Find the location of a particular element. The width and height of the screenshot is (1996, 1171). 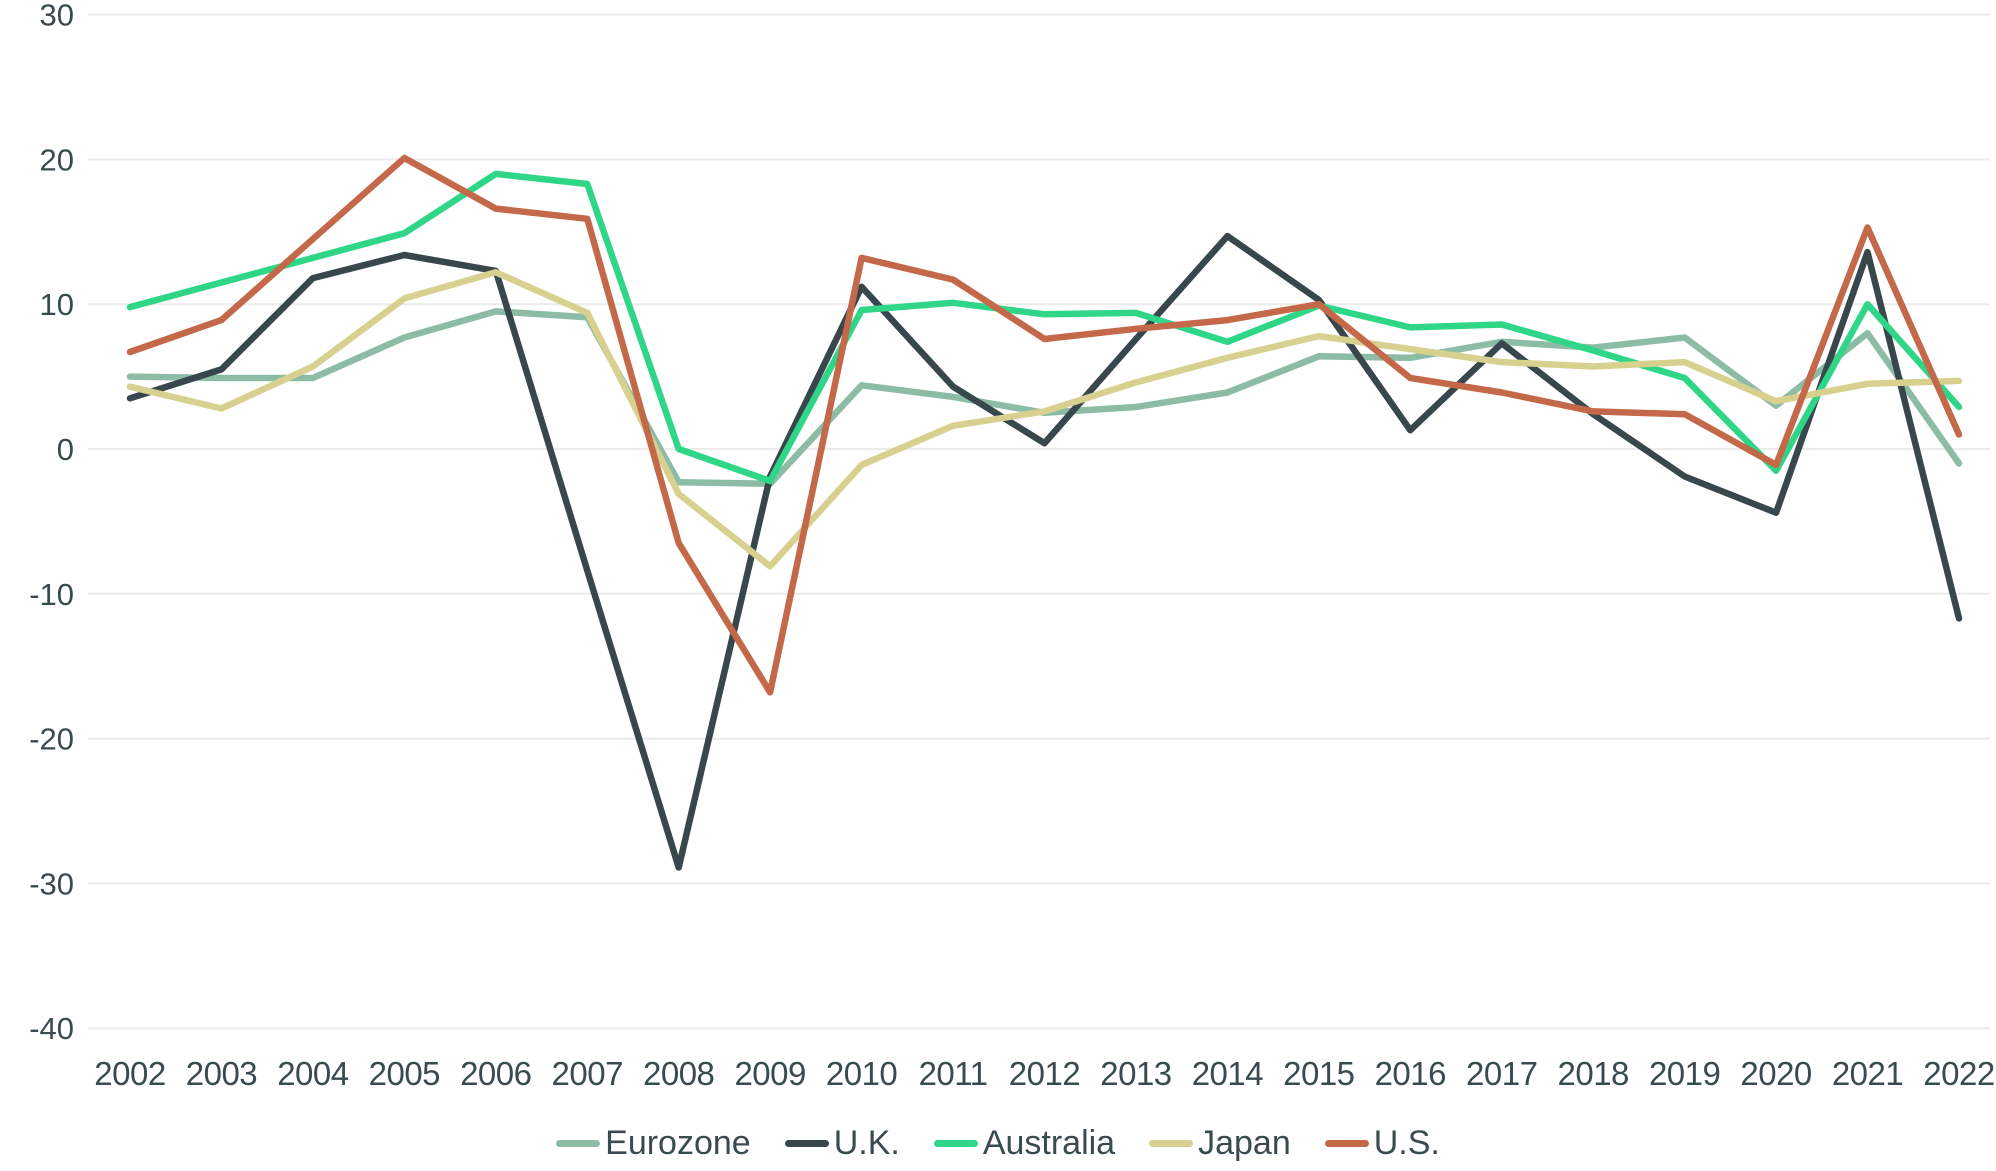

x-tick-label: 2022 is located at coordinates (1958, 1073).